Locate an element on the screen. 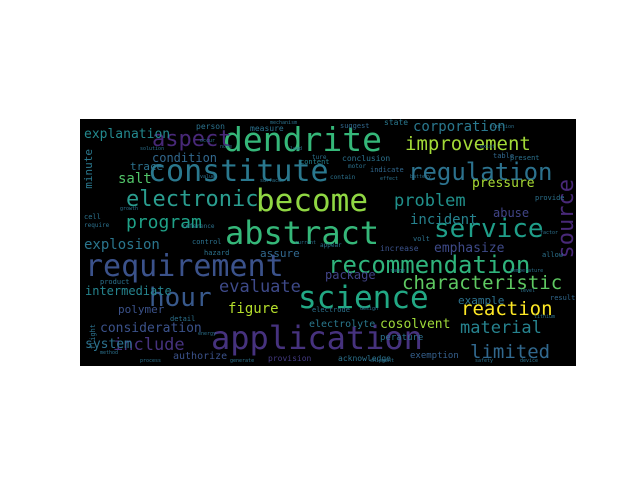 This screenshot has height=480, width=640. word-reference: reference is located at coordinates (198, 226).